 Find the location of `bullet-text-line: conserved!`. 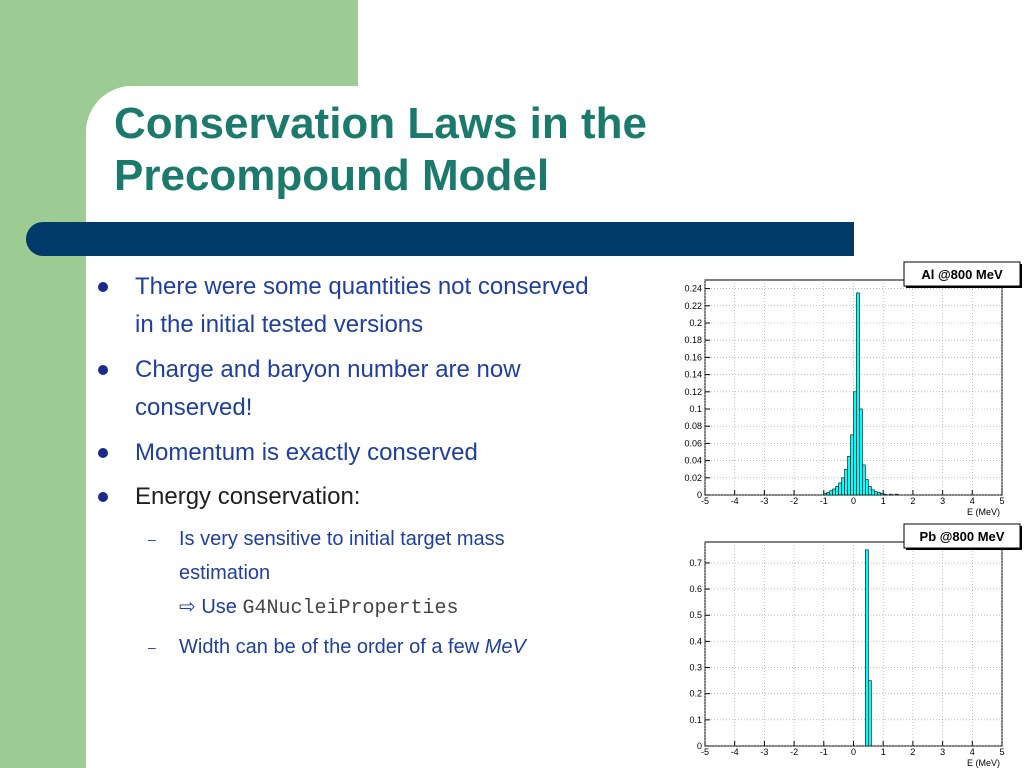

bullet-text-line: conserved! is located at coordinates (194, 407).